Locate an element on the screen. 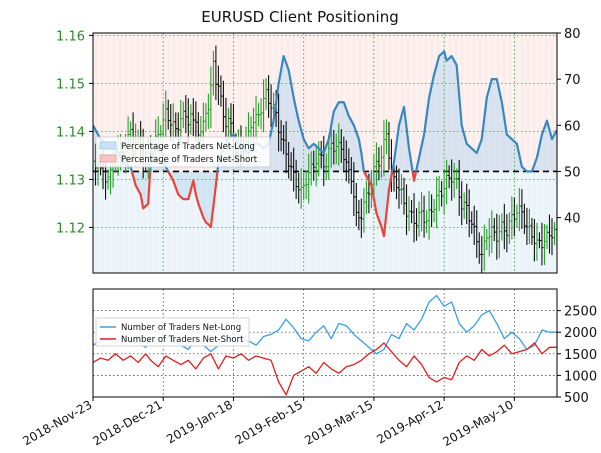  count-net-short-line is located at coordinates (325, 369).